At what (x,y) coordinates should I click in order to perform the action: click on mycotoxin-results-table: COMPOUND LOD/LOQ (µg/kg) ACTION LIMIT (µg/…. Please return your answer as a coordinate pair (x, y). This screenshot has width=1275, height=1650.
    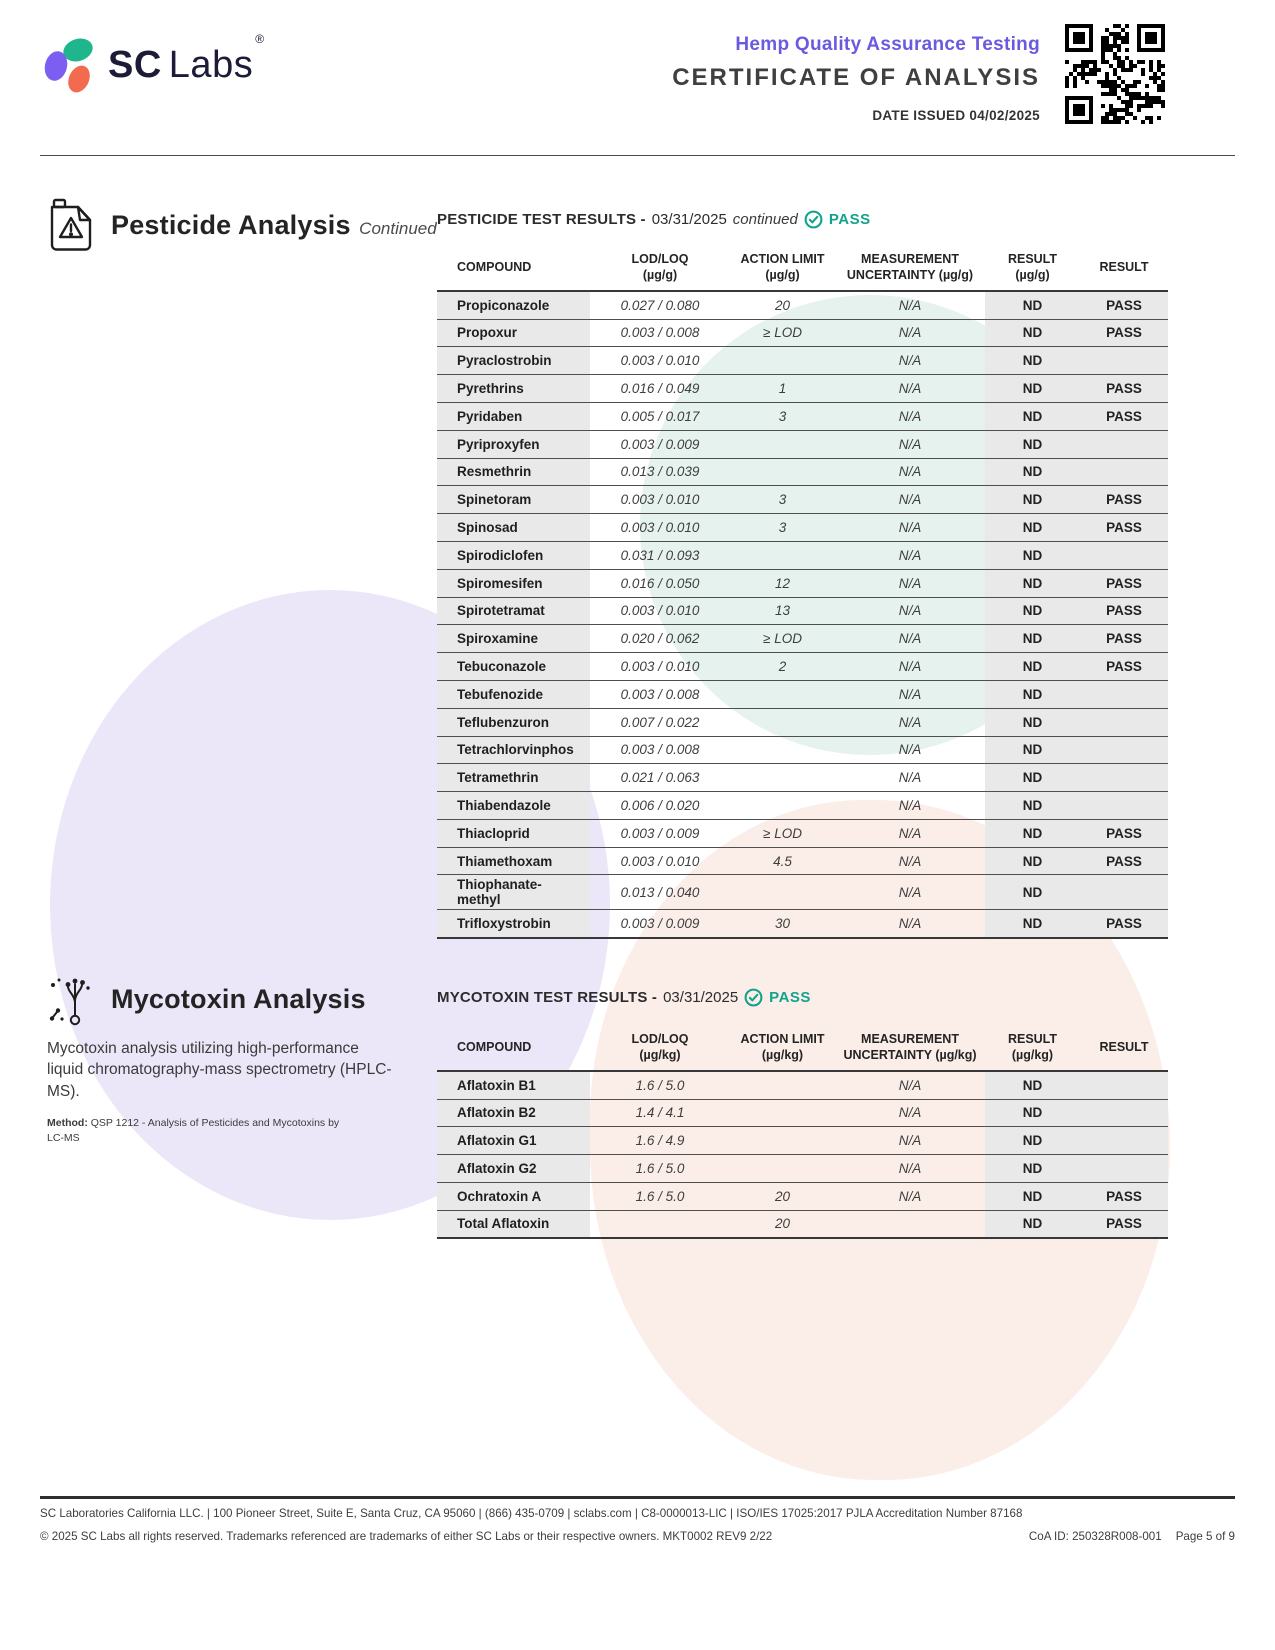
    Looking at the image, I should click on (802, 1132).